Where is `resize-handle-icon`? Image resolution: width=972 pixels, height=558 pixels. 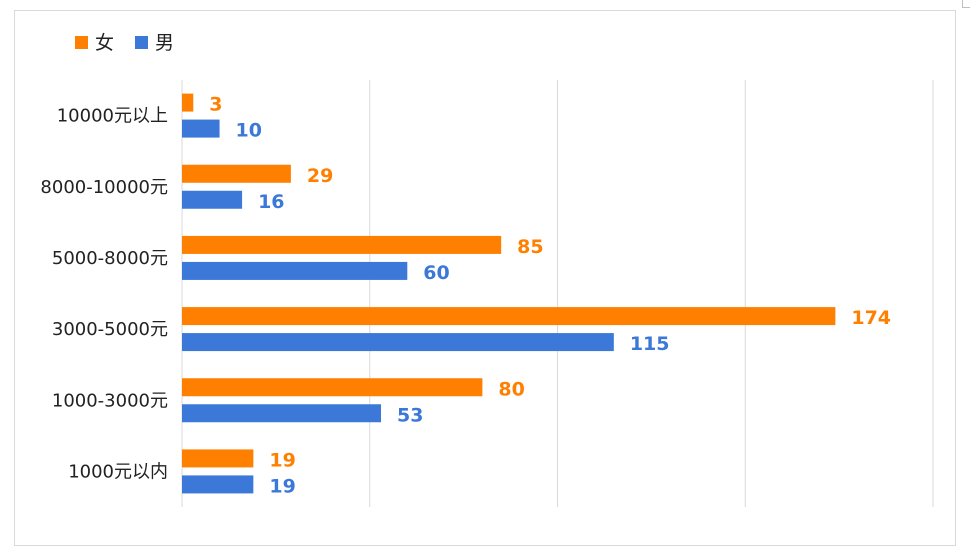 resize-handle-icon is located at coordinates (966, 4).